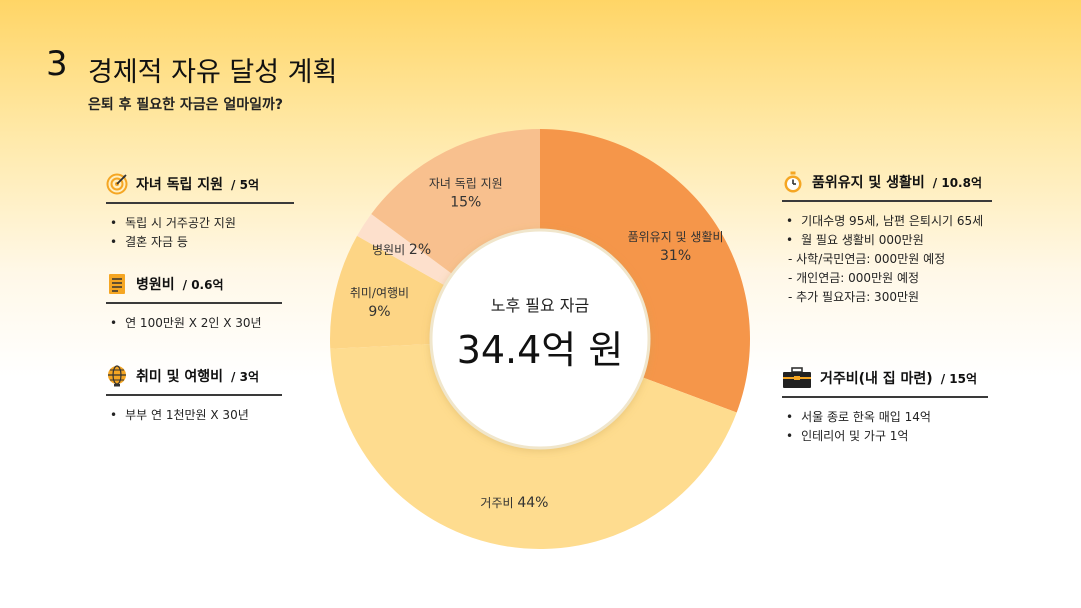 The width and height of the screenshot is (1081, 608). I want to click on section-header: 품위유지 및 생활비 / 10.8억, so click(887, 185).